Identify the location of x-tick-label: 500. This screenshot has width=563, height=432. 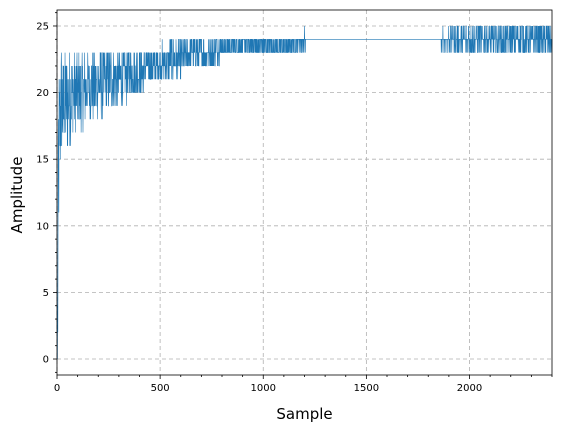
(160, 388).